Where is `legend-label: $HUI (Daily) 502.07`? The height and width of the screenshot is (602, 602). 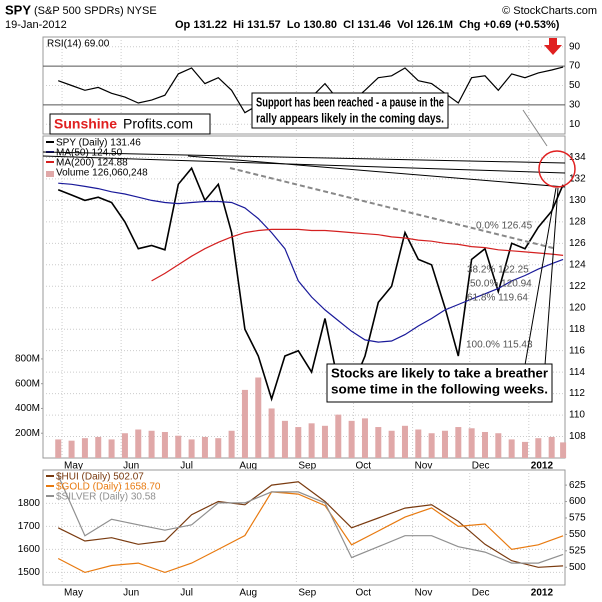
legend-label: $HUI (Daily) 502.07 is located at coordinates (100, 477).